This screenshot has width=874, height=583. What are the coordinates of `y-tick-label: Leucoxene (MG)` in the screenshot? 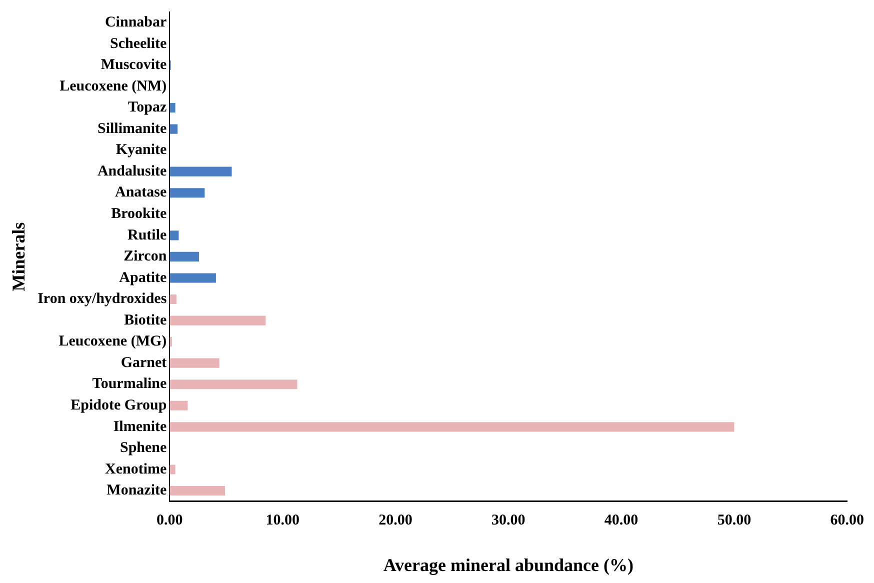 It's located at (112, 342).